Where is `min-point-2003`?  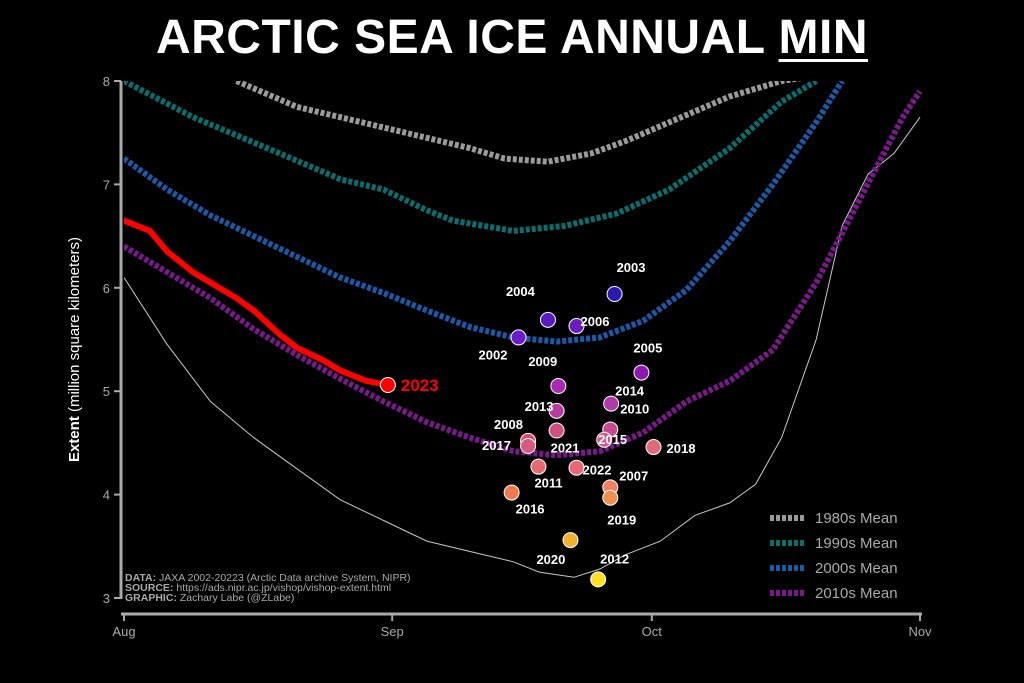 min-point-2003 is located at coordinates (614, 294).